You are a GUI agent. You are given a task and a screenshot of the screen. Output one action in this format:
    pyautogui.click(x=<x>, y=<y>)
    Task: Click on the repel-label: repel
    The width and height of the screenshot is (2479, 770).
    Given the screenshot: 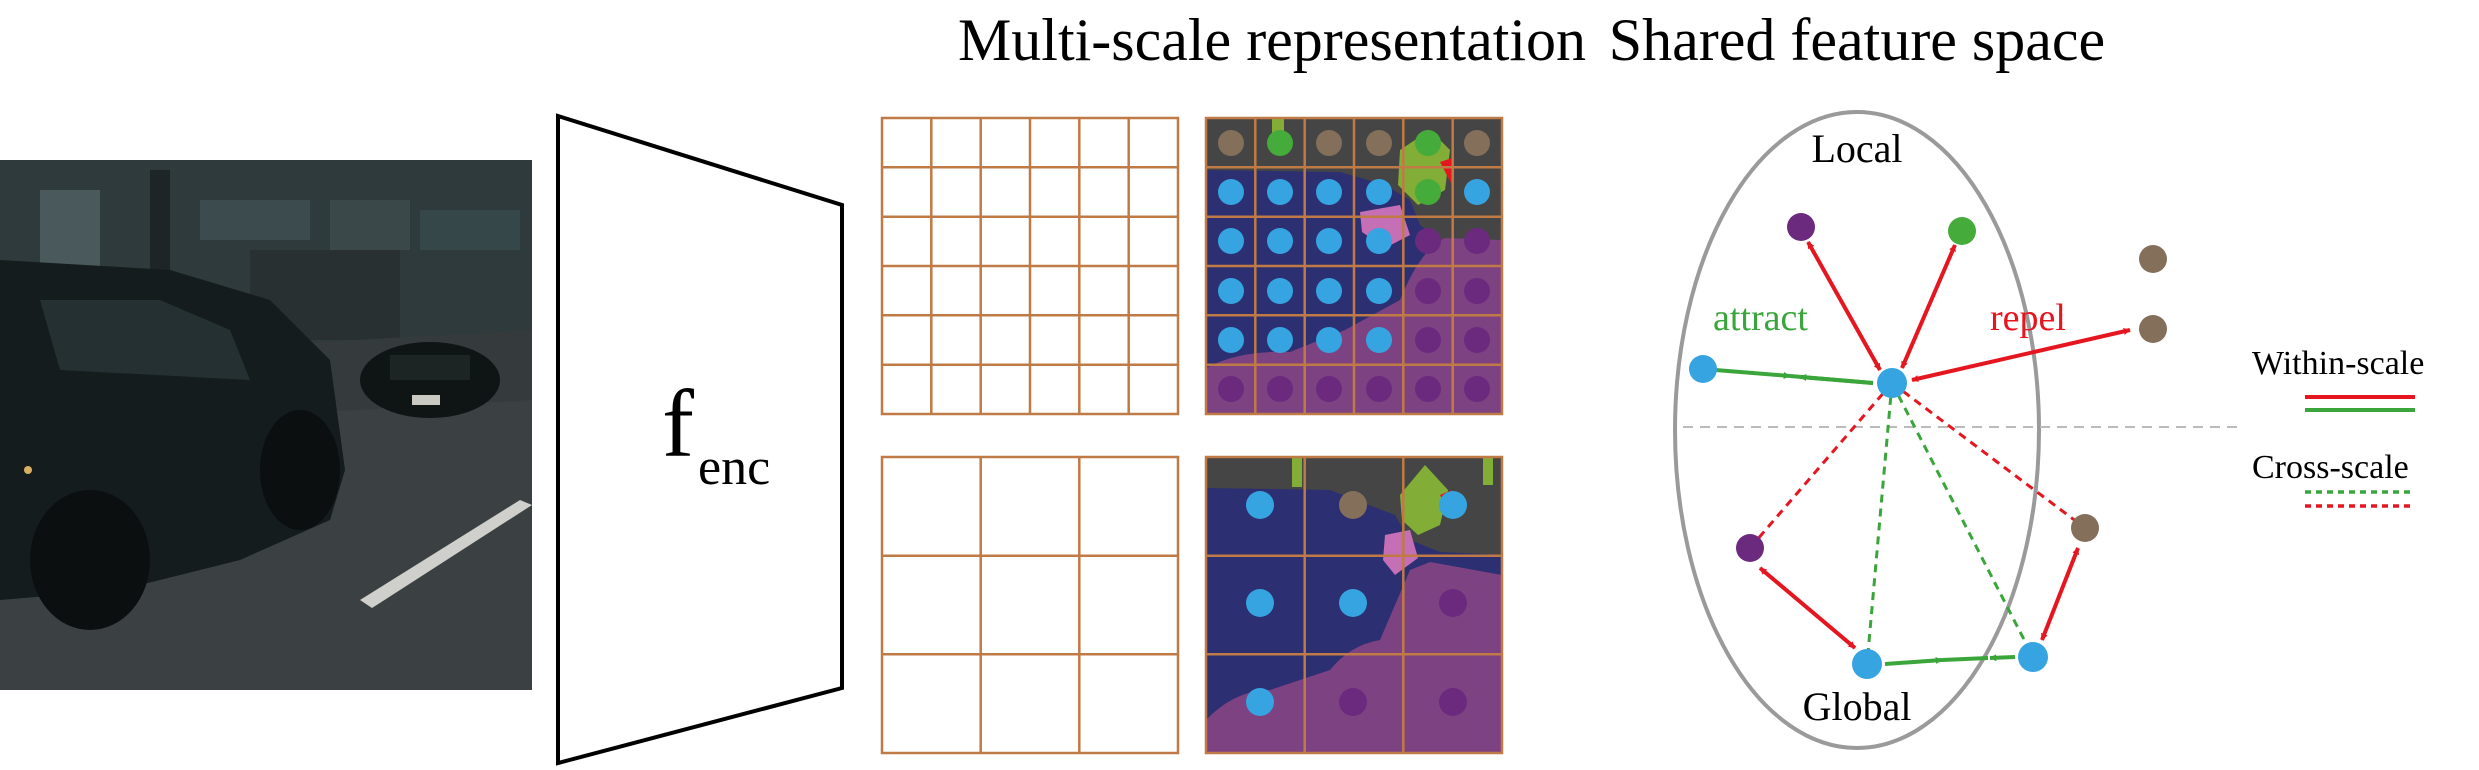 What is the action you would take?
    pyautogui.click(x=2028, y=318)
    